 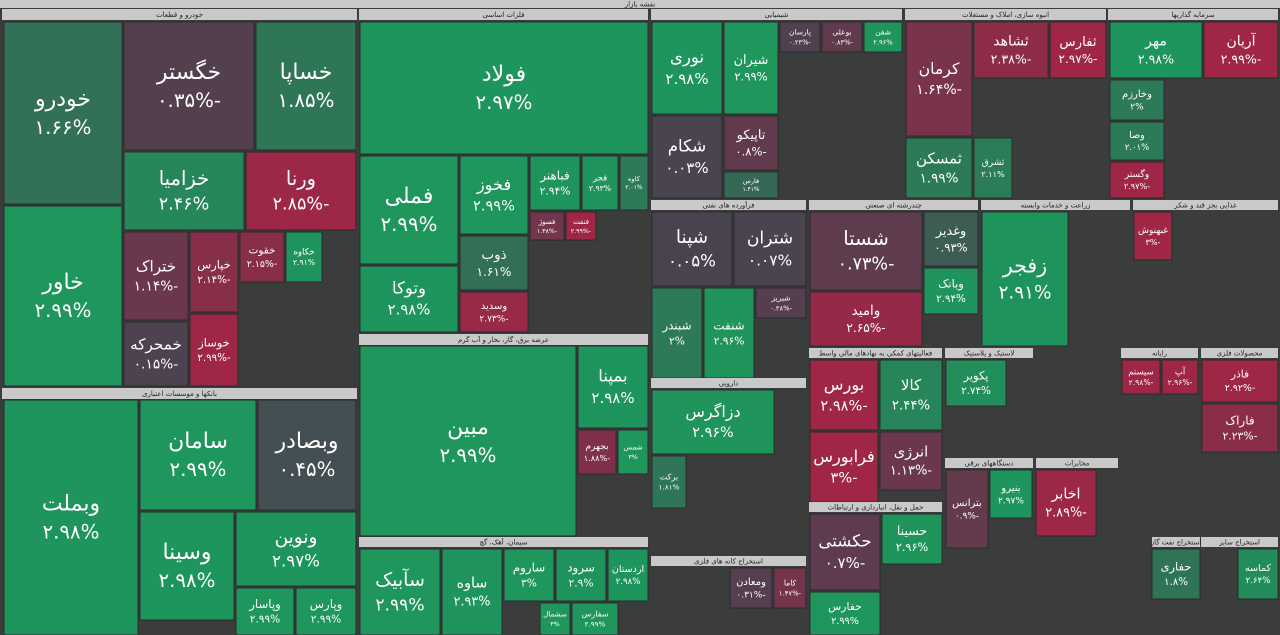 I want to click on sector-name: خودرو و قطعات, so click(x=179, y=15).